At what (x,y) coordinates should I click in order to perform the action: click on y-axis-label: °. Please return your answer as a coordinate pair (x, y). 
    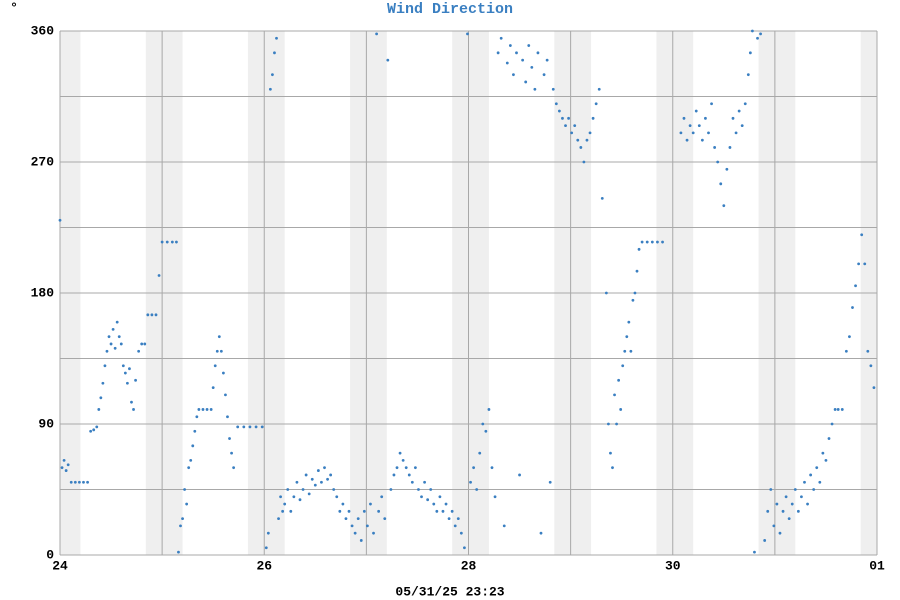
    Looking at the image, I should click on (14, 7).